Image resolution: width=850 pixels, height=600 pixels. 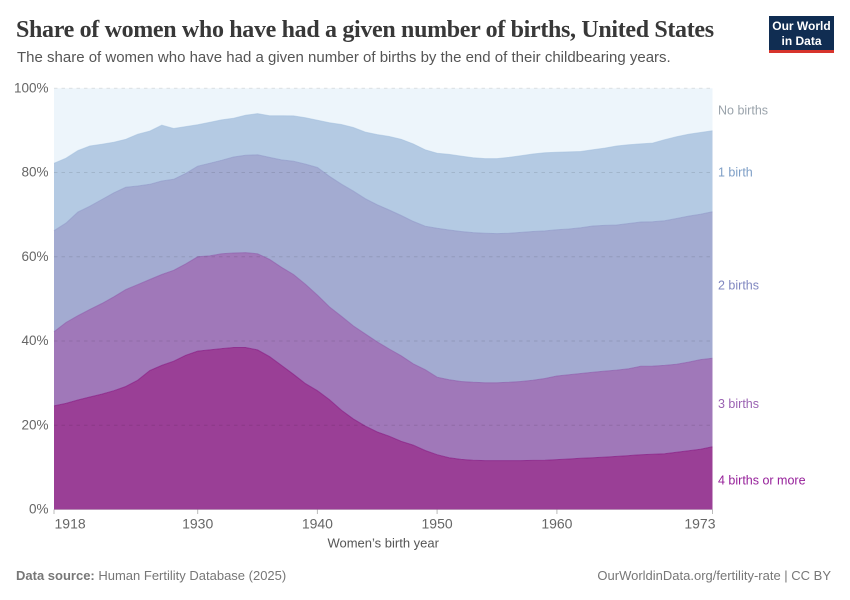 What do you see at coordinates (34, 340) in the screenshot?
I see `svg-text: 40%` at bounding box center [34, 340].